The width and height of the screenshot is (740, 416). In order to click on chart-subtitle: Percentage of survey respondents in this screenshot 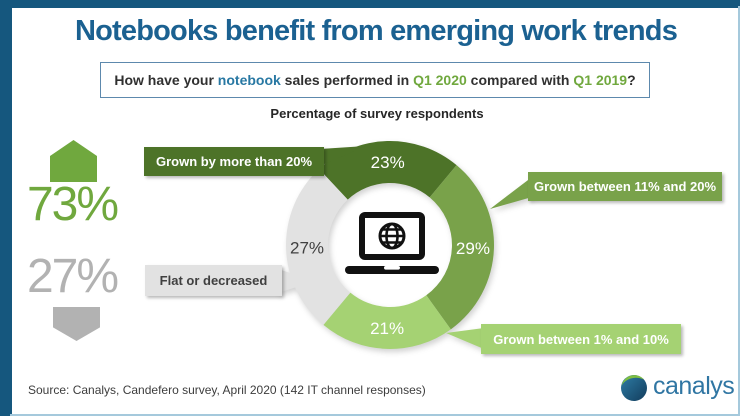, I will do `click(377, 113)`.